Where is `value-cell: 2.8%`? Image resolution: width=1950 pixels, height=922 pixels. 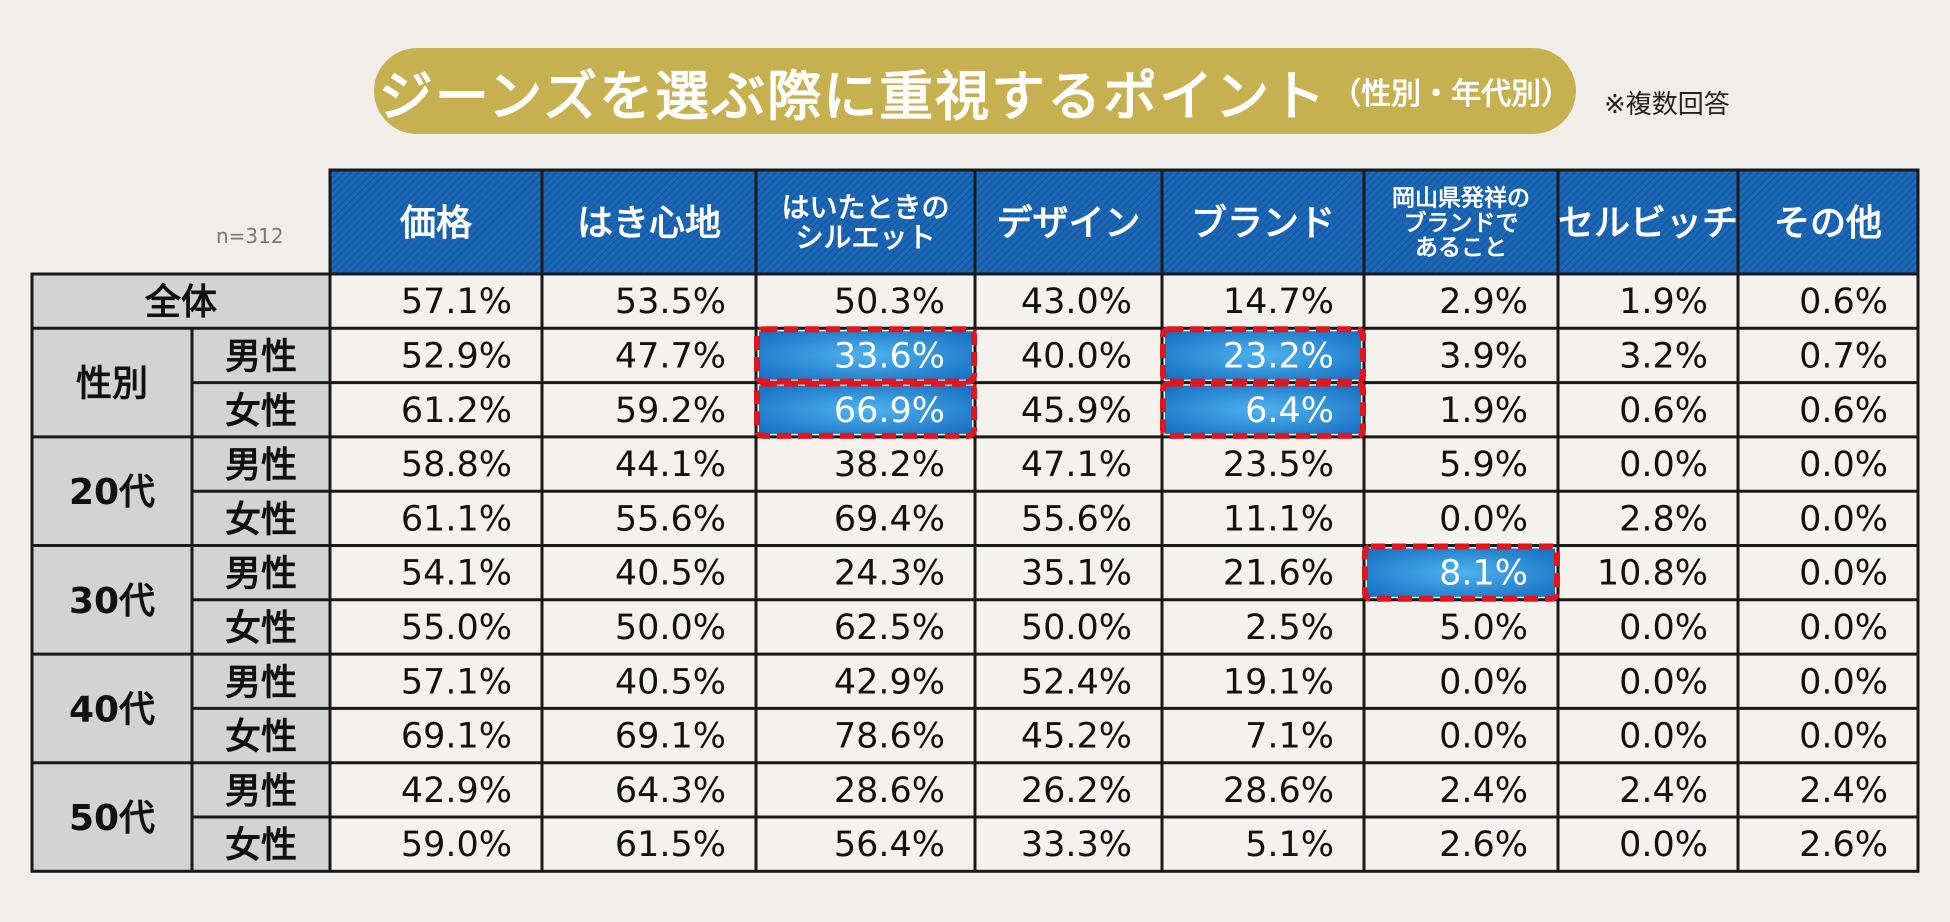
value-cell: 2.8% is located at coordinates (1663, 519).